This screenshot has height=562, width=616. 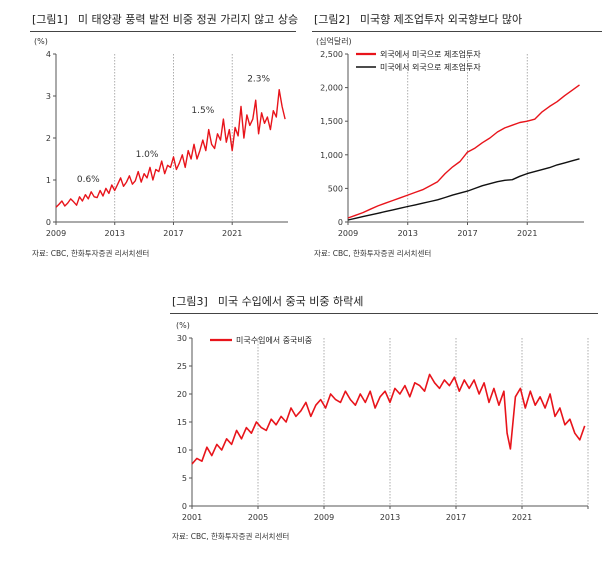 I want to click on figure-number: [그림1], so click(x=50, y=19).